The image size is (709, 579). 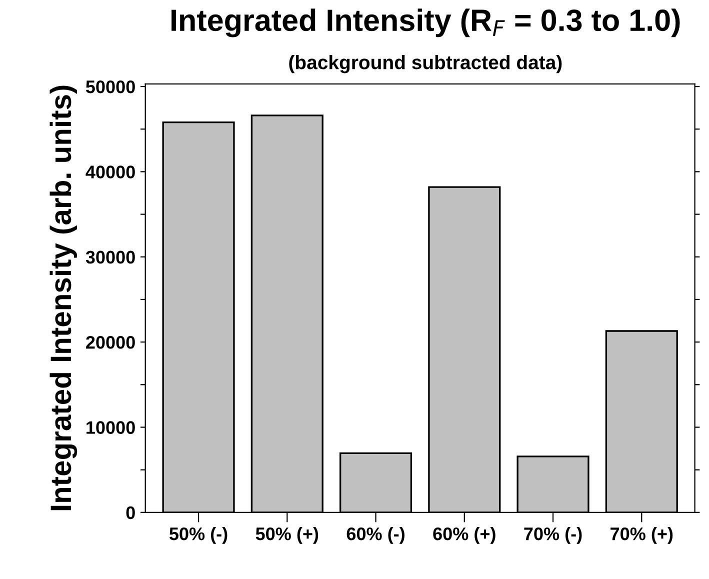 I want to click on y-axis-title: Integrated Intensity (arb. units), so click(x=64, y=298).